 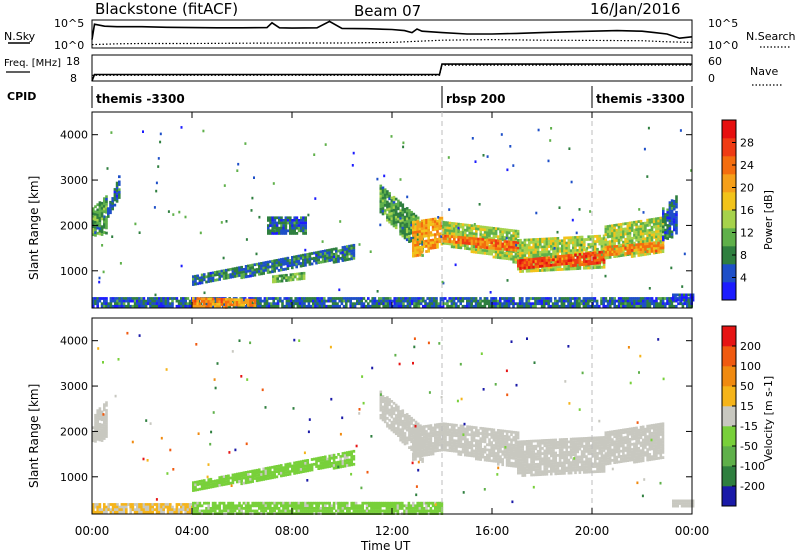 I want to click on cpid-segment-0: themis -3300, so click(x=140, y=99).